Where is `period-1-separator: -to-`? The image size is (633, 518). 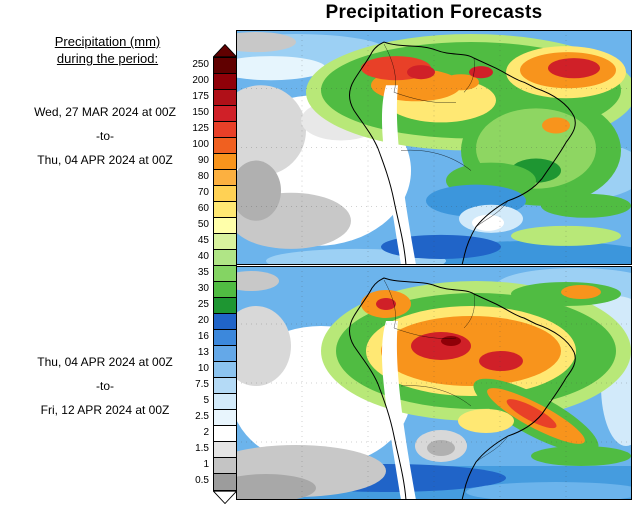
period-1-separator: -to- is located at coordinates (105, 136).